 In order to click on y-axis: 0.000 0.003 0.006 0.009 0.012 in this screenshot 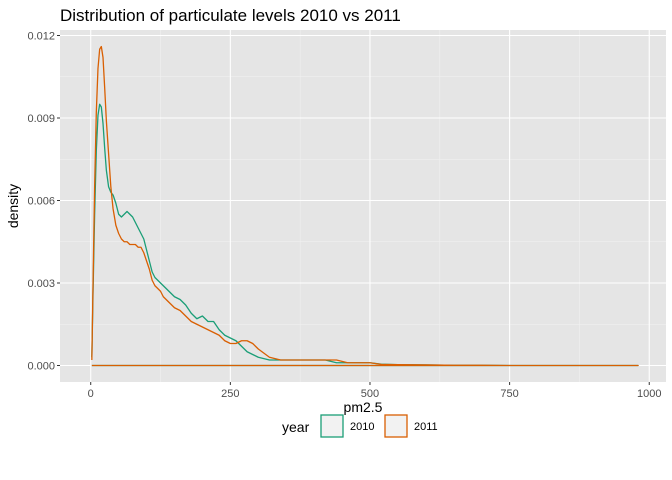, I will do `click(43, 202)`.